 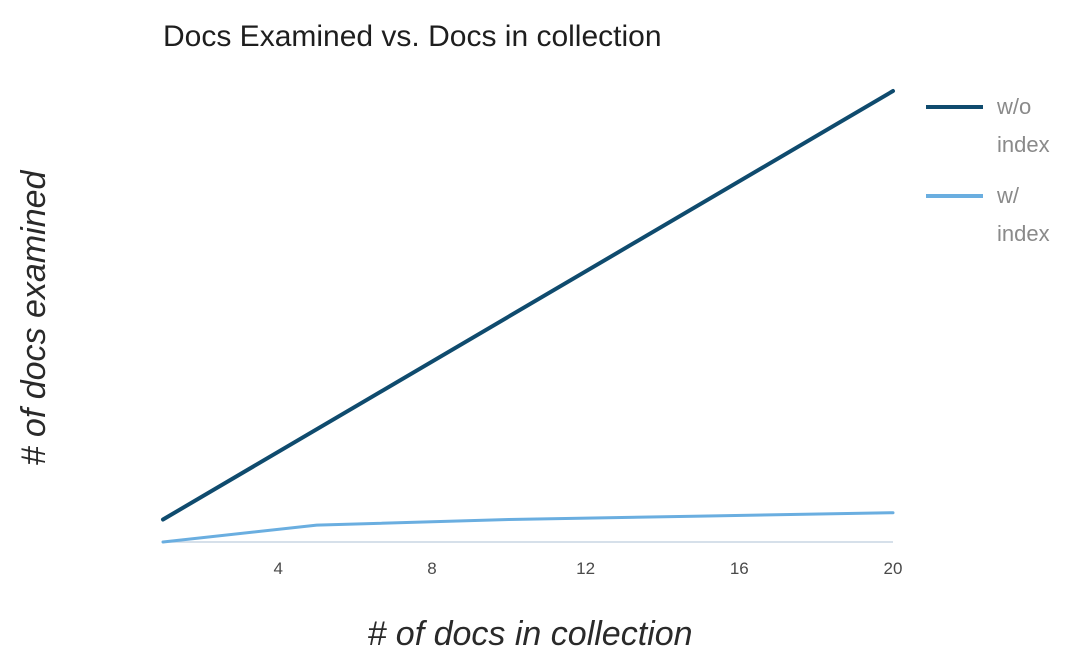 What do you see at coordinates (1013, 106) in the screenshot?
I see `legend-label-line: w/o` at bounding box center [1013, 106].